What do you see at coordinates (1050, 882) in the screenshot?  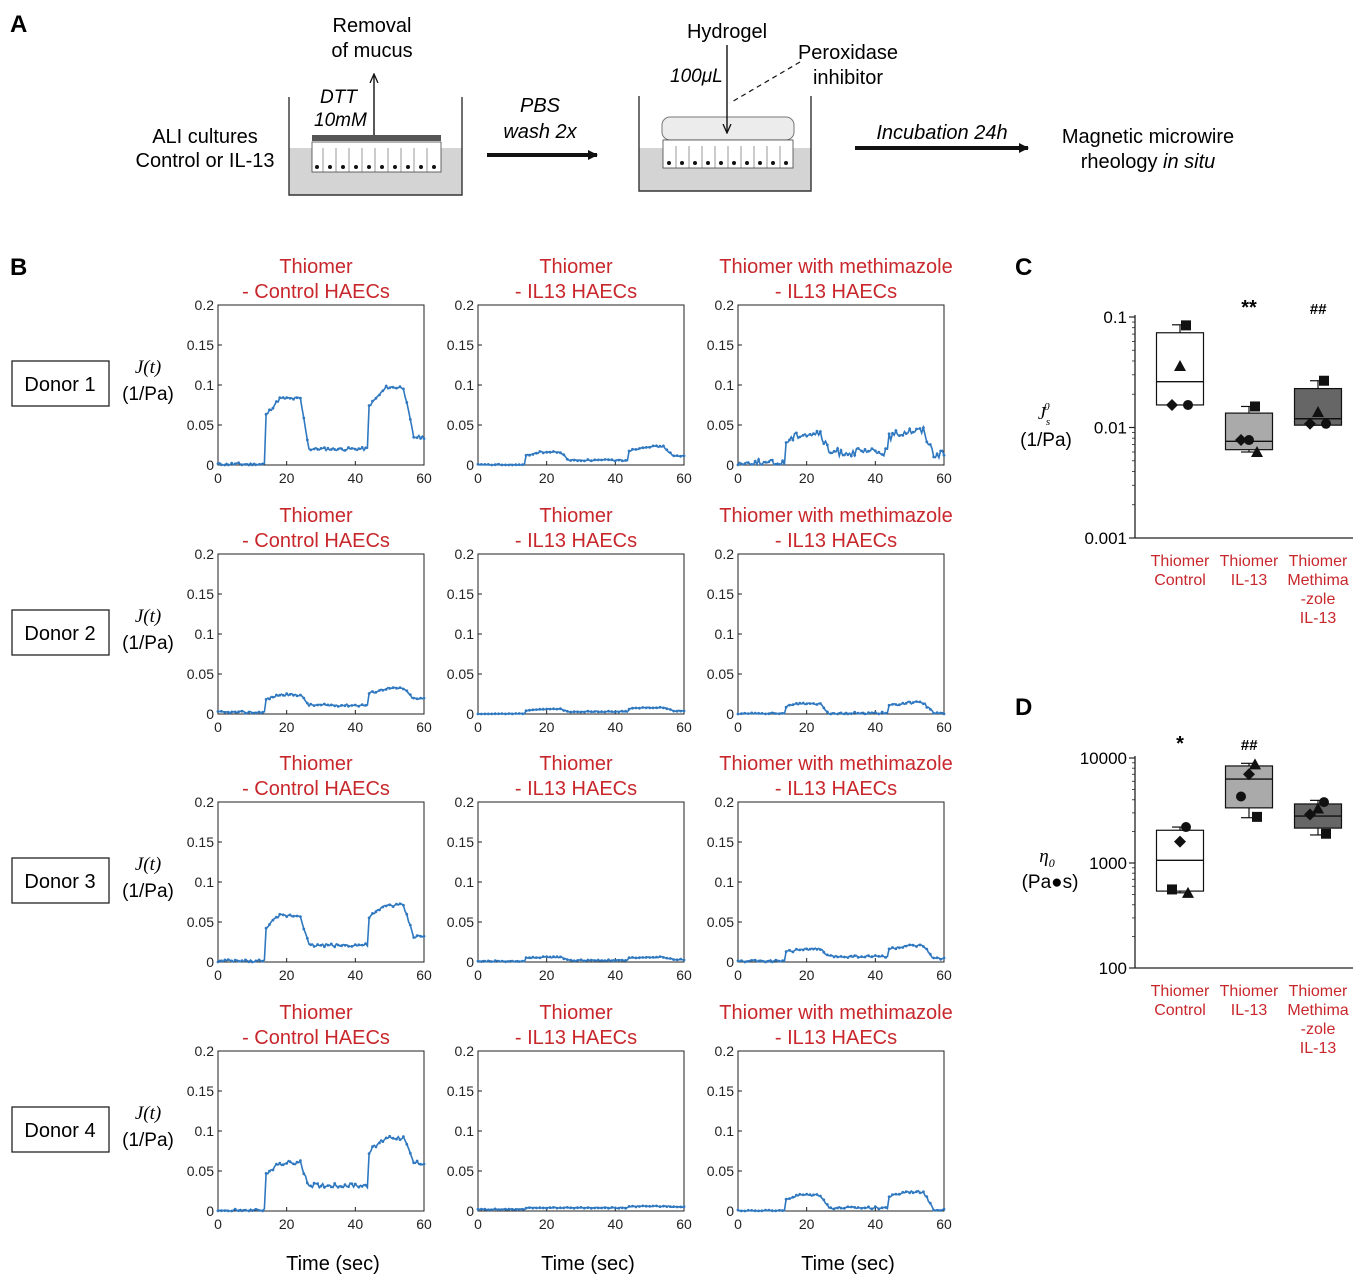 I see `panel-d-ylabel-unit: (Pa●s)` at bounding box center [1050, 882].